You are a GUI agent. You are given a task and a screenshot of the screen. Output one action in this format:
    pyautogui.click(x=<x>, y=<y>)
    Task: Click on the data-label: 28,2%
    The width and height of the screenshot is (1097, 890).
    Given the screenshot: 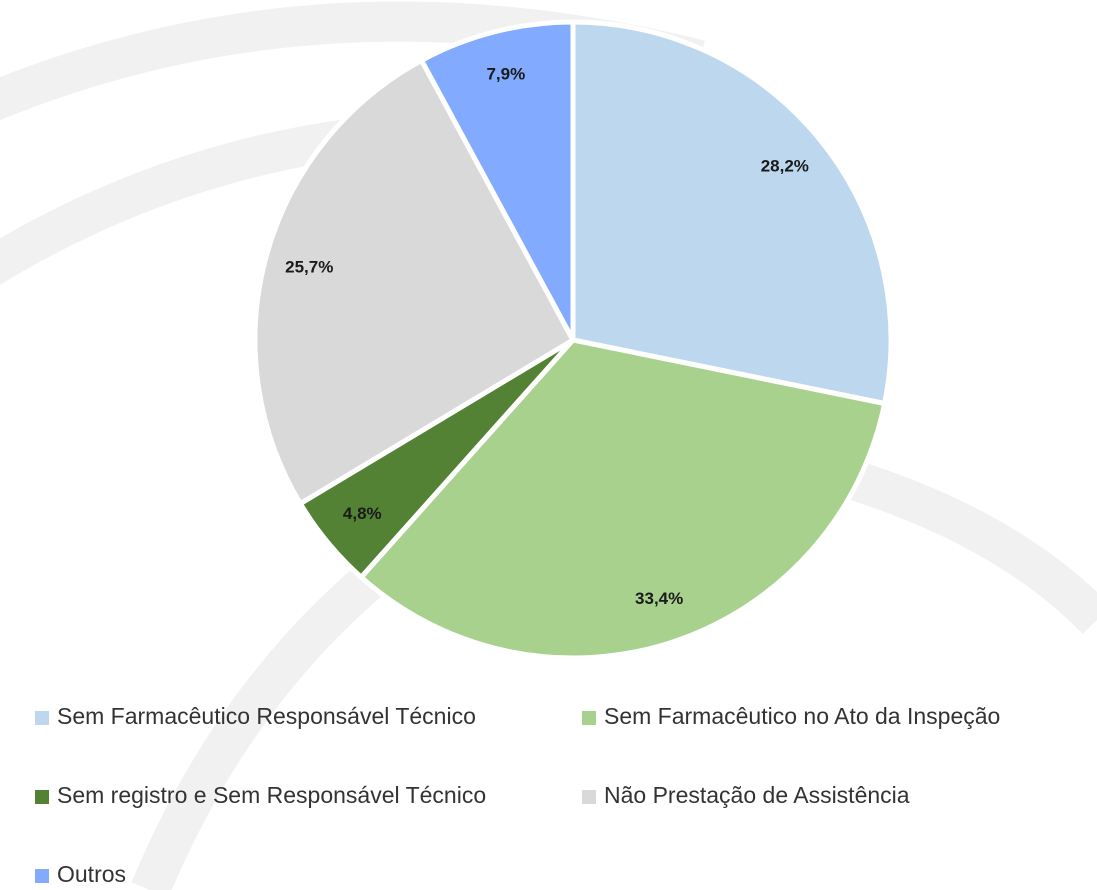 What is the action you would take?
    pyautogui.click(x=785, y=165)
    